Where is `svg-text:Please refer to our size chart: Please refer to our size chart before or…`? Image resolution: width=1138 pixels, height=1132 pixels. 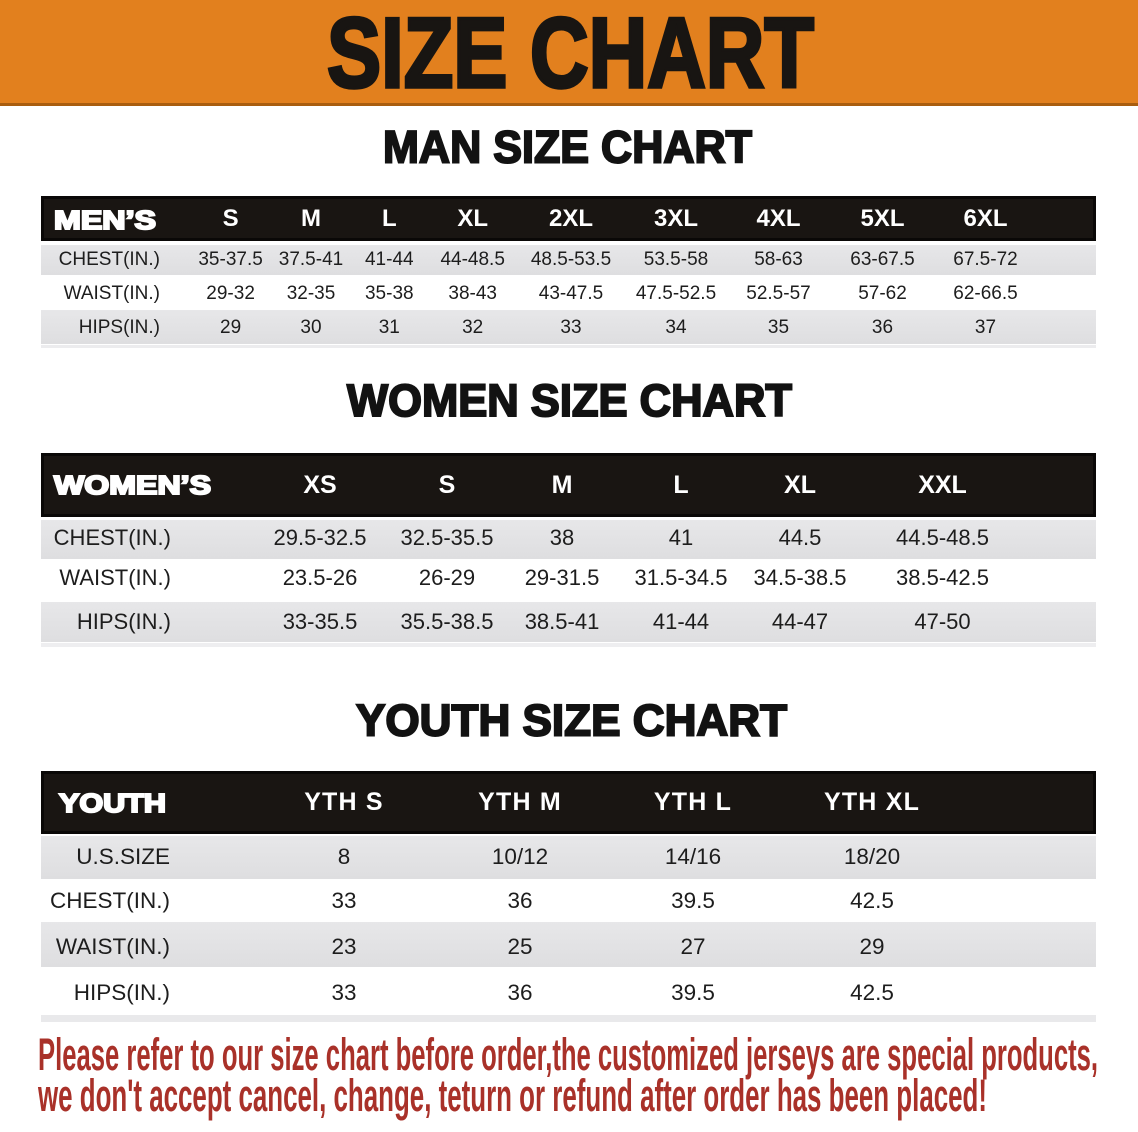
svg-text:Please refer to our size chart: Please refer to our size chart before or… is located at coordinates (568, 1054).